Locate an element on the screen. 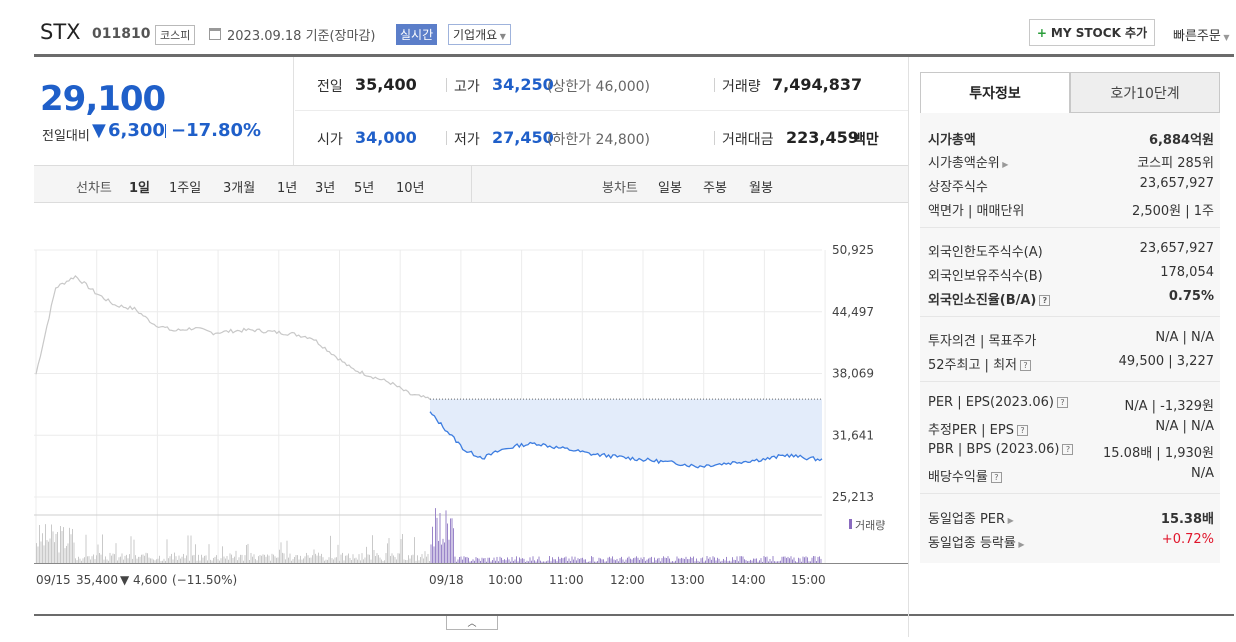  period-1w: 1주일 is located at coordinates (185, 188).